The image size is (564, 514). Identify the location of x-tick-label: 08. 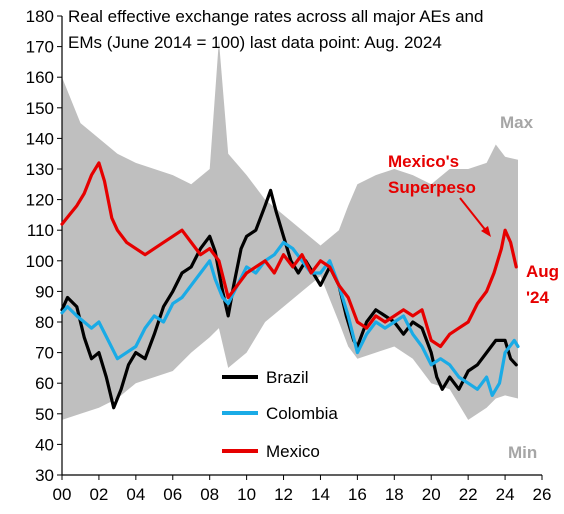
(209, 494).